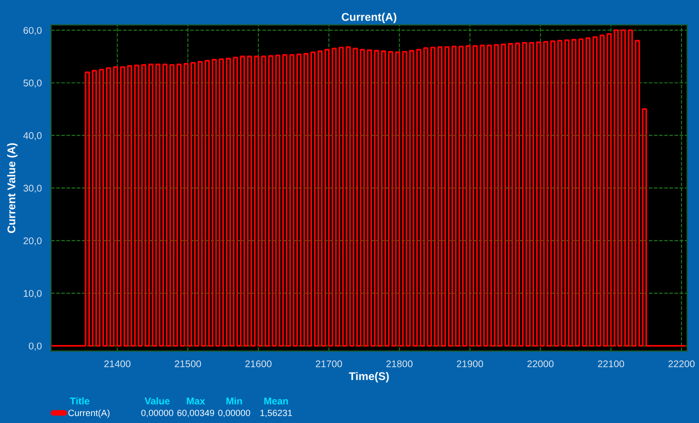  Describe the element at coordinates (329, 364) in the screenshot. I see `x-tick-label: 21700` at that location.